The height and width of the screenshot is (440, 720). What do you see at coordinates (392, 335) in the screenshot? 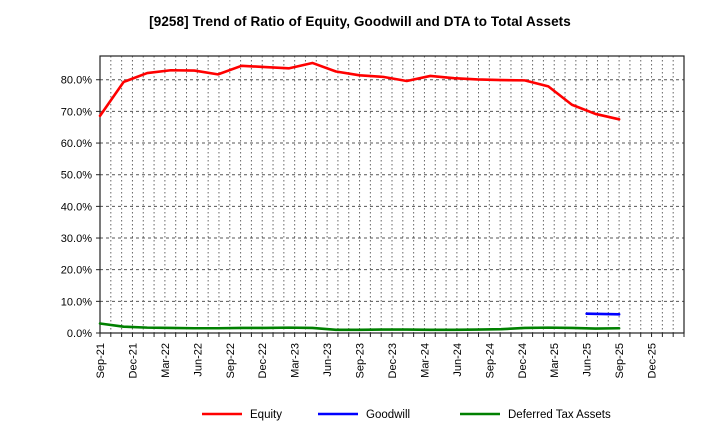
I see `x-axis-ticks` at bounding box center [392, 335].